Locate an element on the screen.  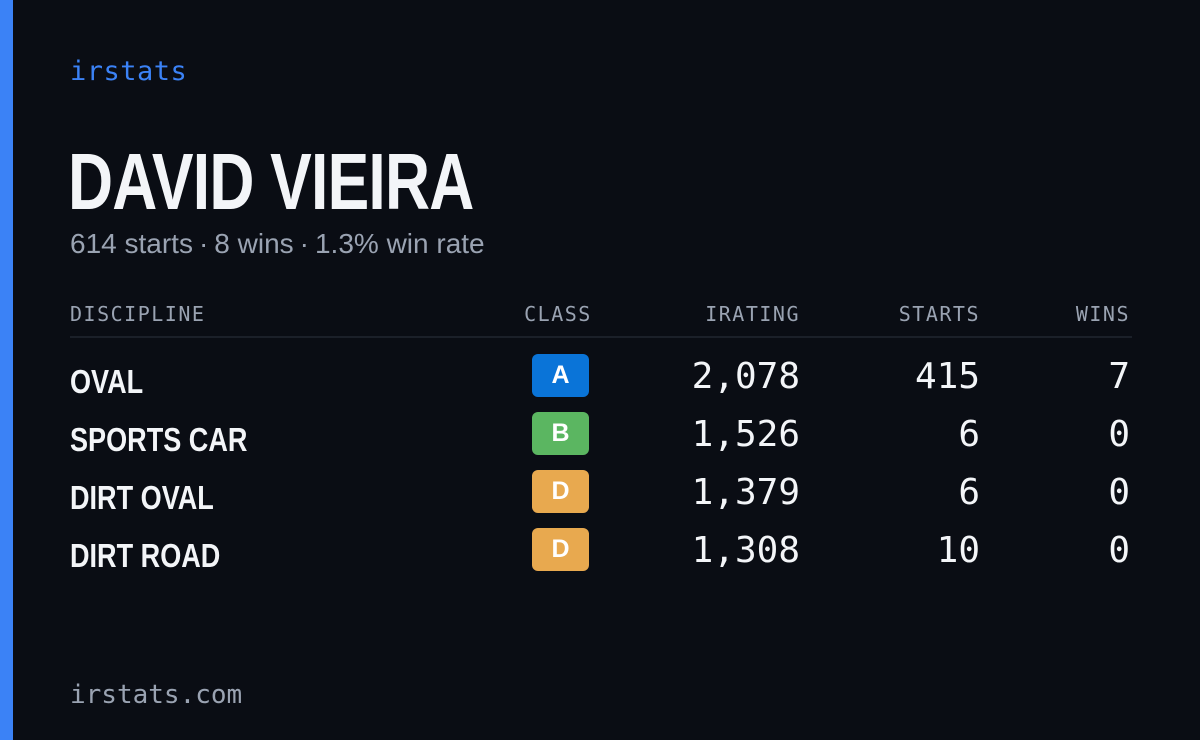
irating-cell: 1,526 is located at coordinates (745, 434).